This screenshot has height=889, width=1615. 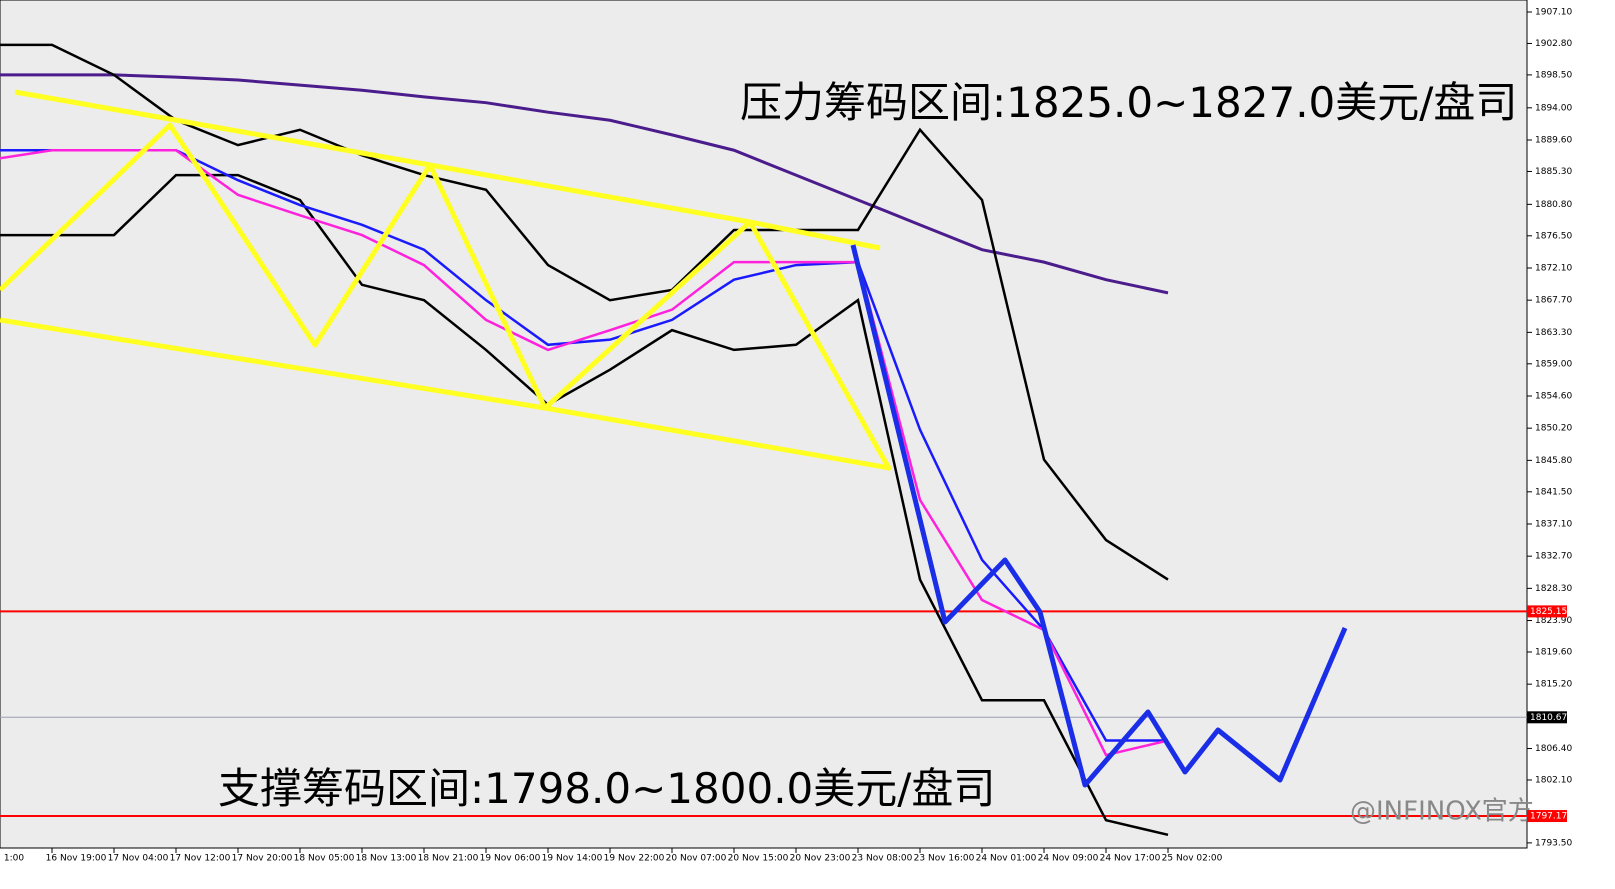 I want to click on x-tick-label: 17 Nov 04:00, so click(x=138, y=859).